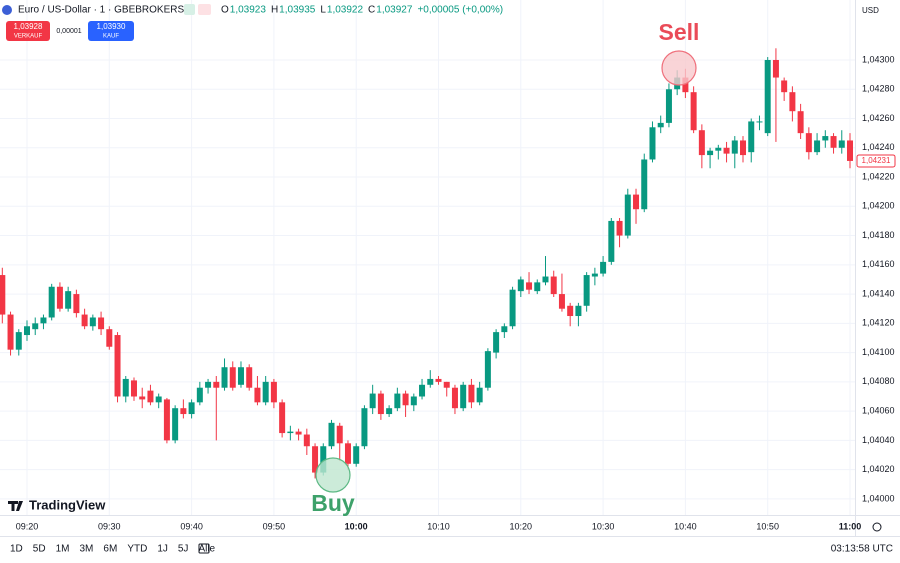 The width and height of the screenshot is (900, 563). What do you see at coordinates (68, 31) in the screenshot?
I see `spread: 0,00001` at bounding box center [68, 31].